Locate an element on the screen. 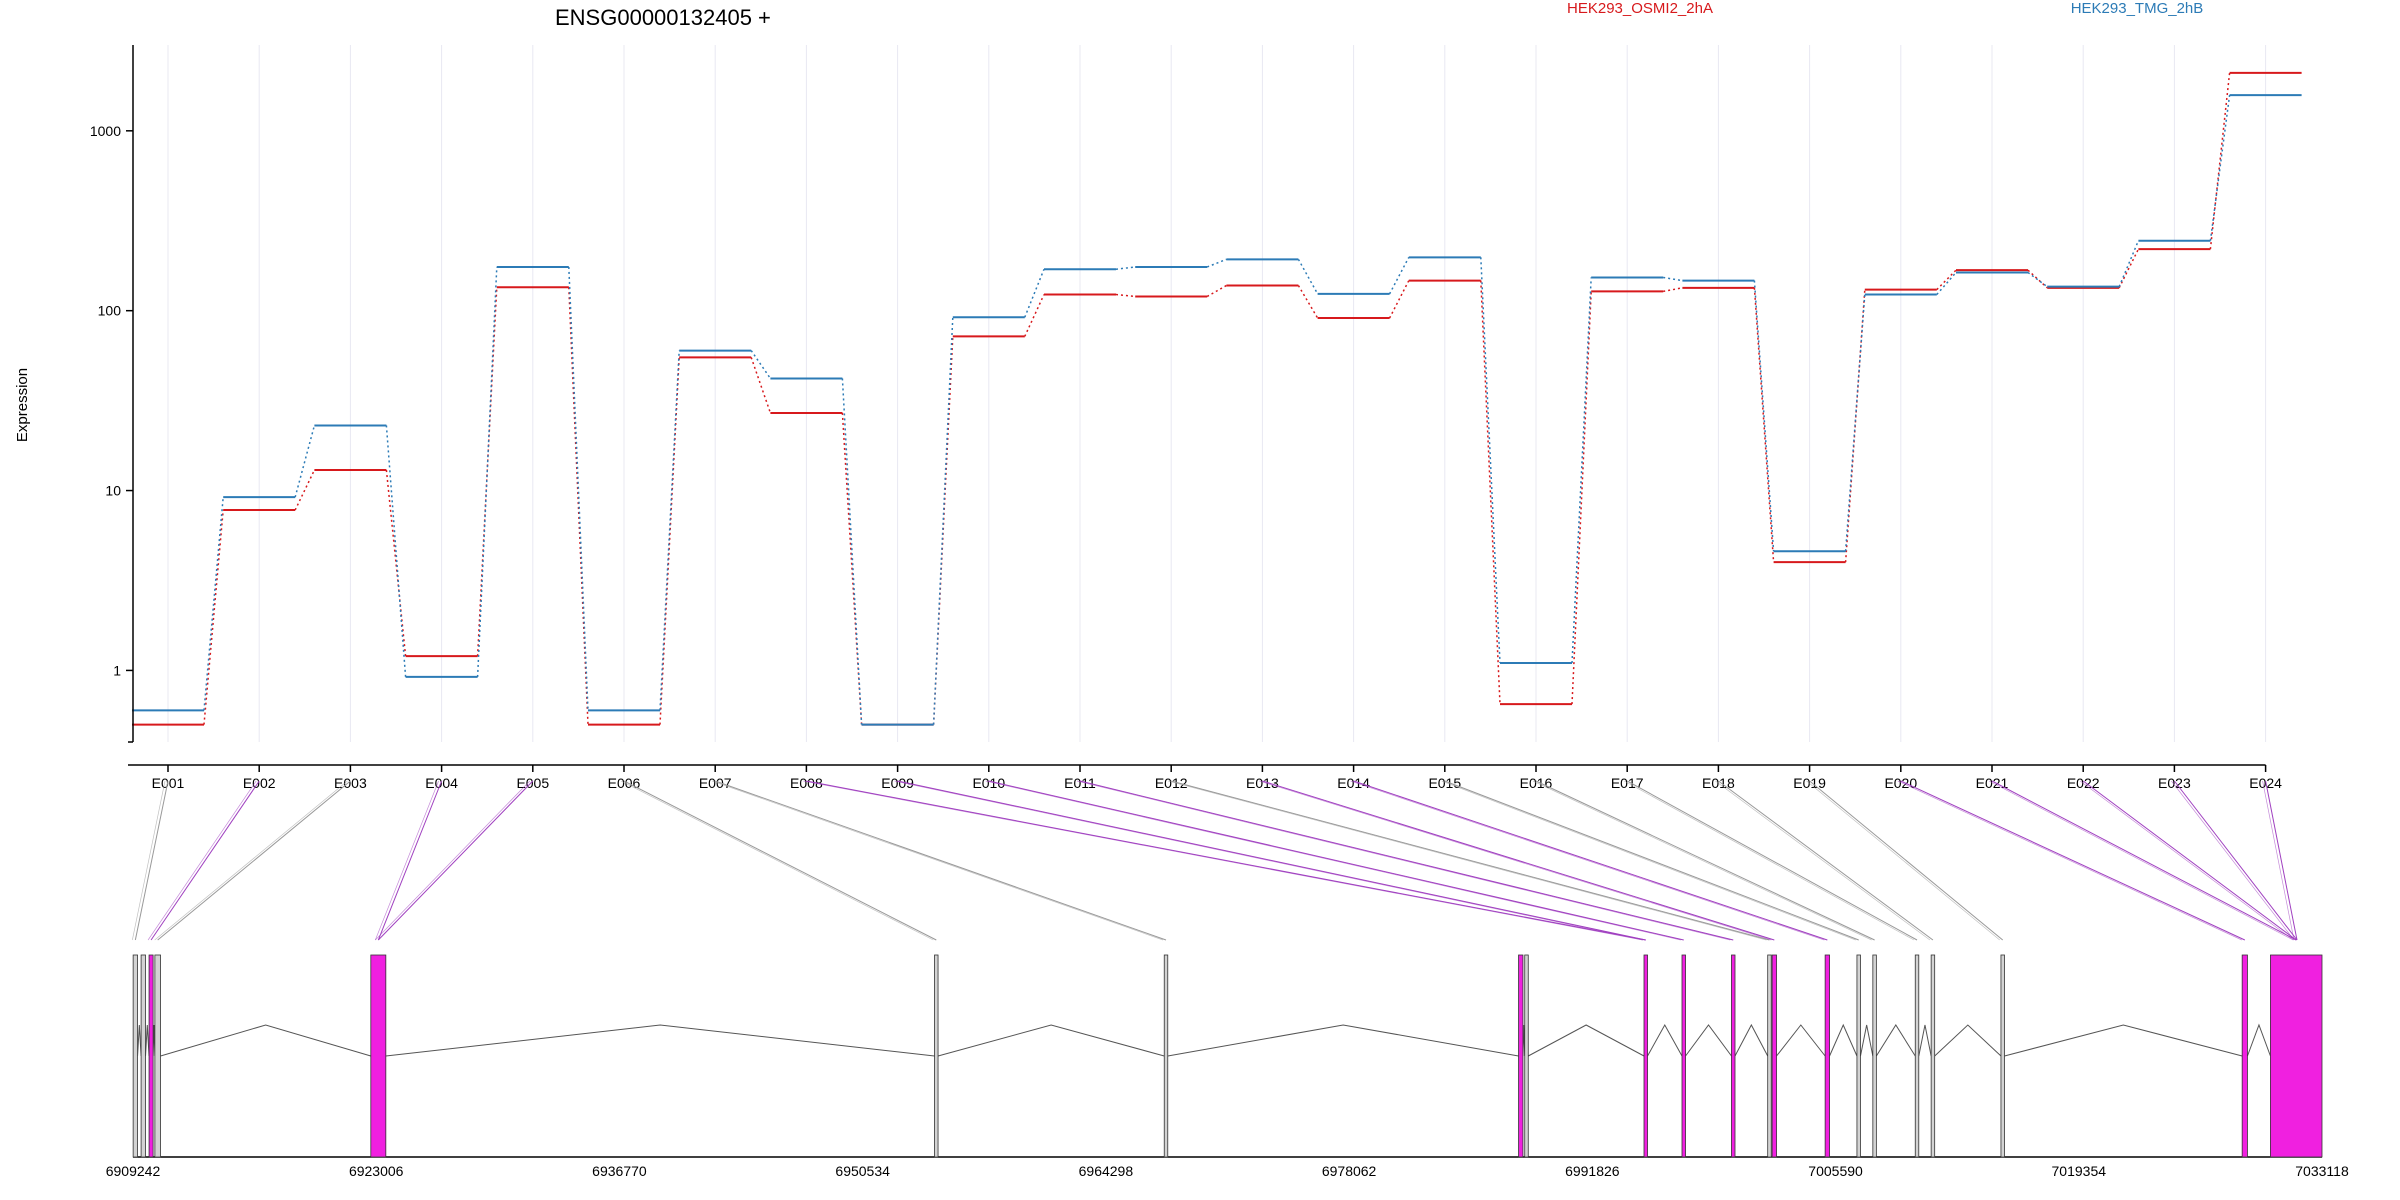 The width and height of the screenshot is (2400, 1200). connector-E004 is located at coordinates (410, 860).